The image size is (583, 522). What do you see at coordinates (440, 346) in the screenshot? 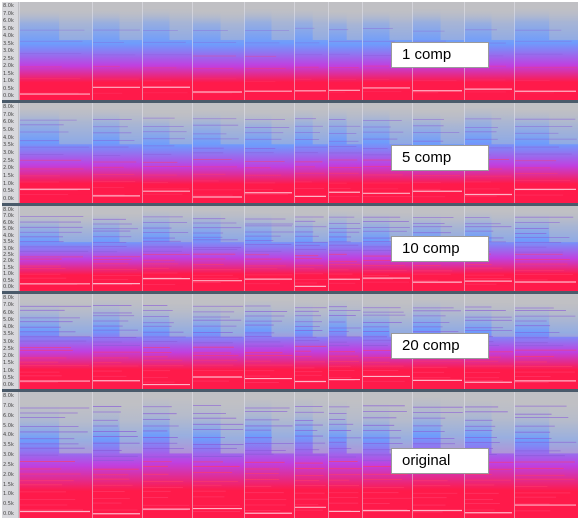
I see `component-label: 20 comp` at bounding box center [440, 346].